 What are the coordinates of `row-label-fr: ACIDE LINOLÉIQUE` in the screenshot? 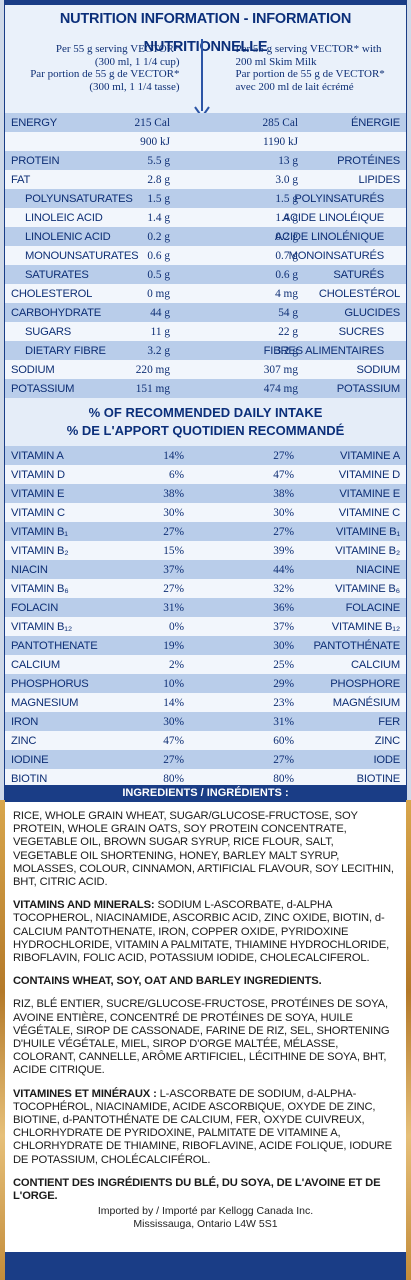 It's located at (333, 217).